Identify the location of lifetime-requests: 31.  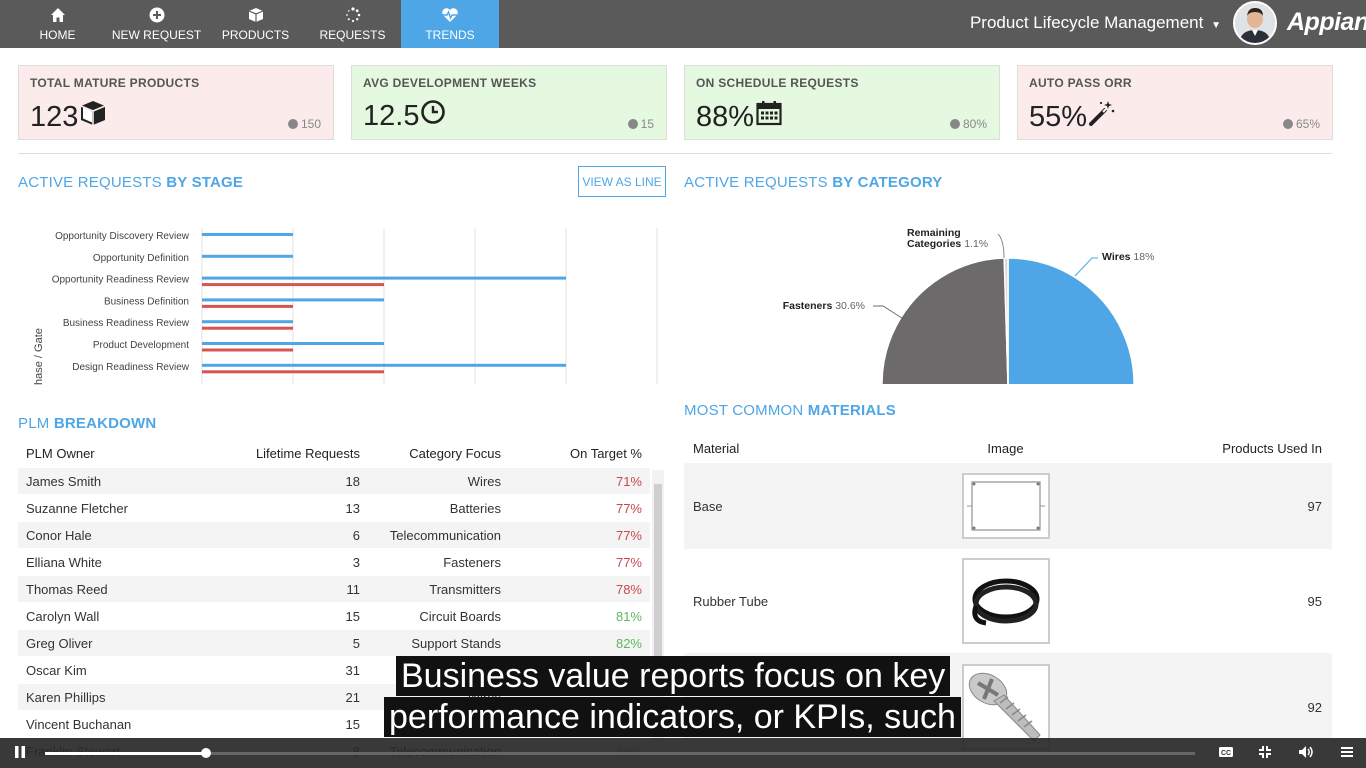
(352, 670).